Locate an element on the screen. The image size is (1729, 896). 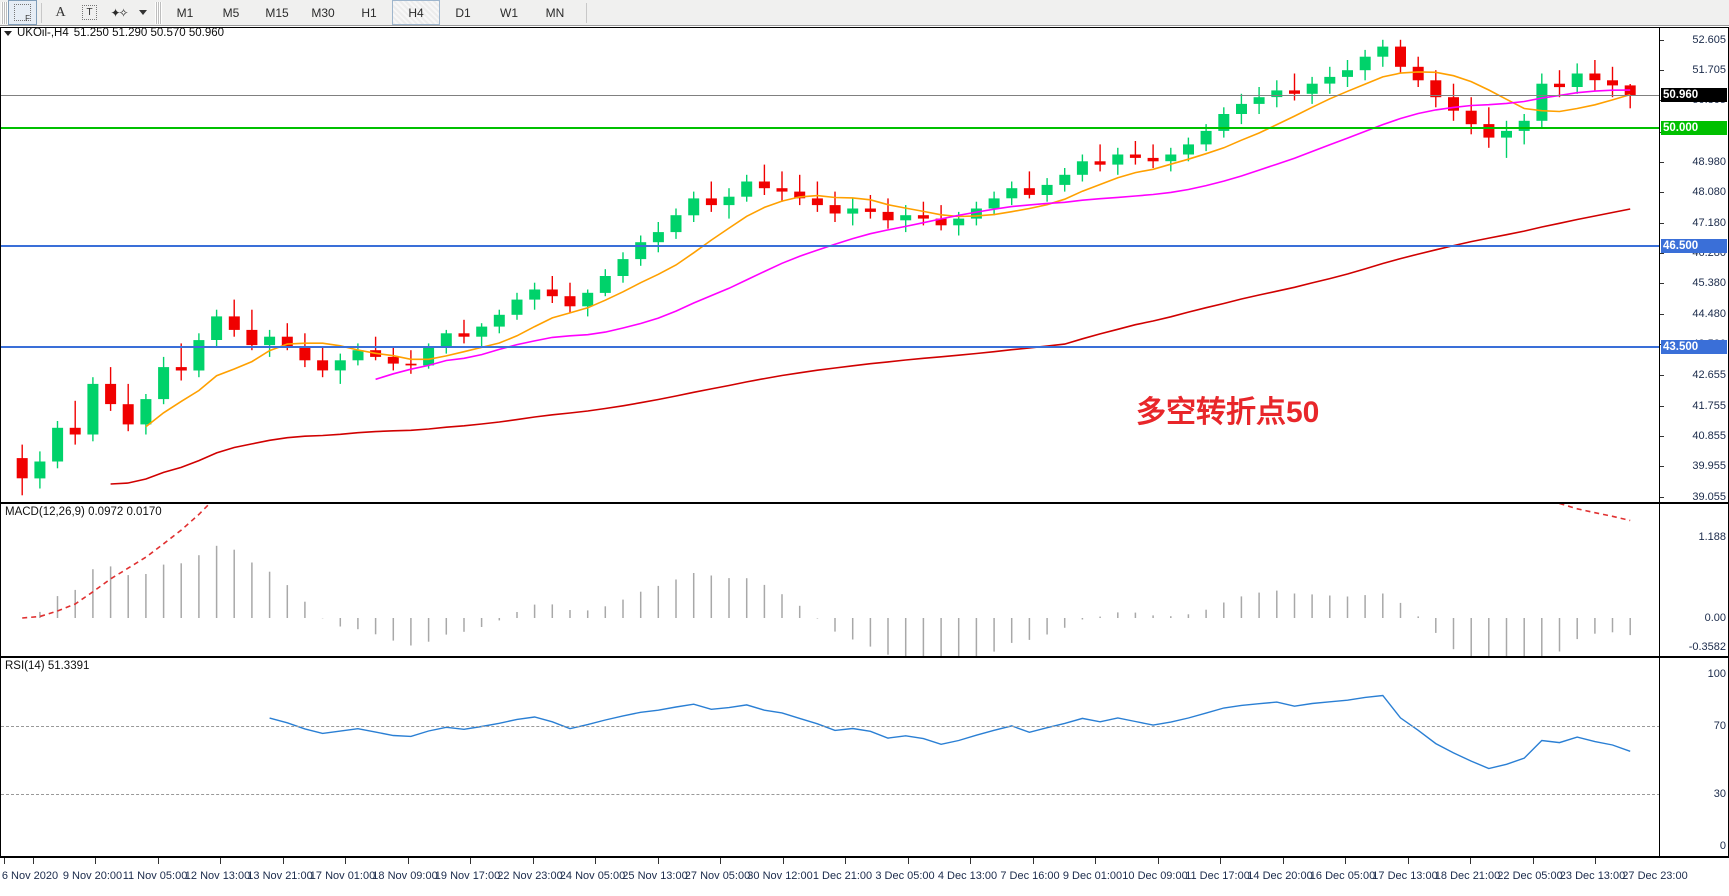
collapse-triangle-icon is located at coordinates (8, 33).